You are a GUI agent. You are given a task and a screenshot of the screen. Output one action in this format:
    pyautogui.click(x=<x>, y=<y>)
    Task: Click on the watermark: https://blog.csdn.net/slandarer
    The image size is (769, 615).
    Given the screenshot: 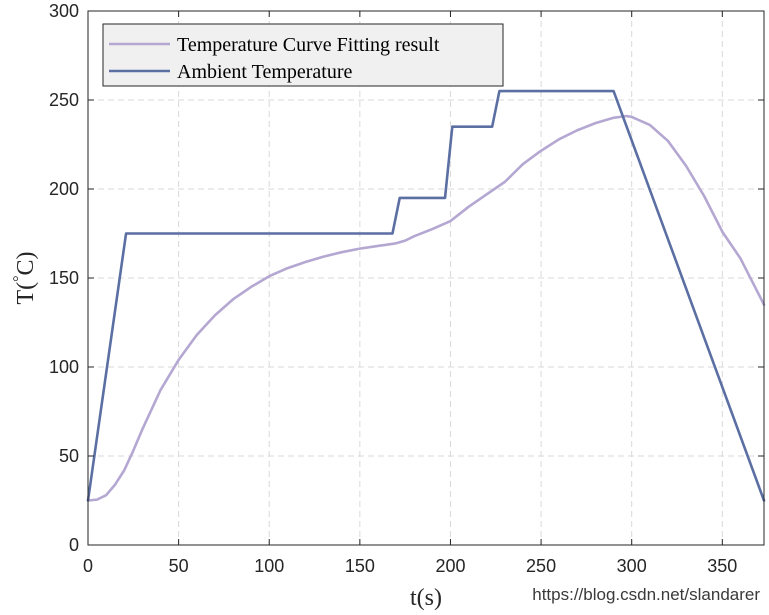 What is the action you would take?
    pyautogui.click(x=646, y=594)
    